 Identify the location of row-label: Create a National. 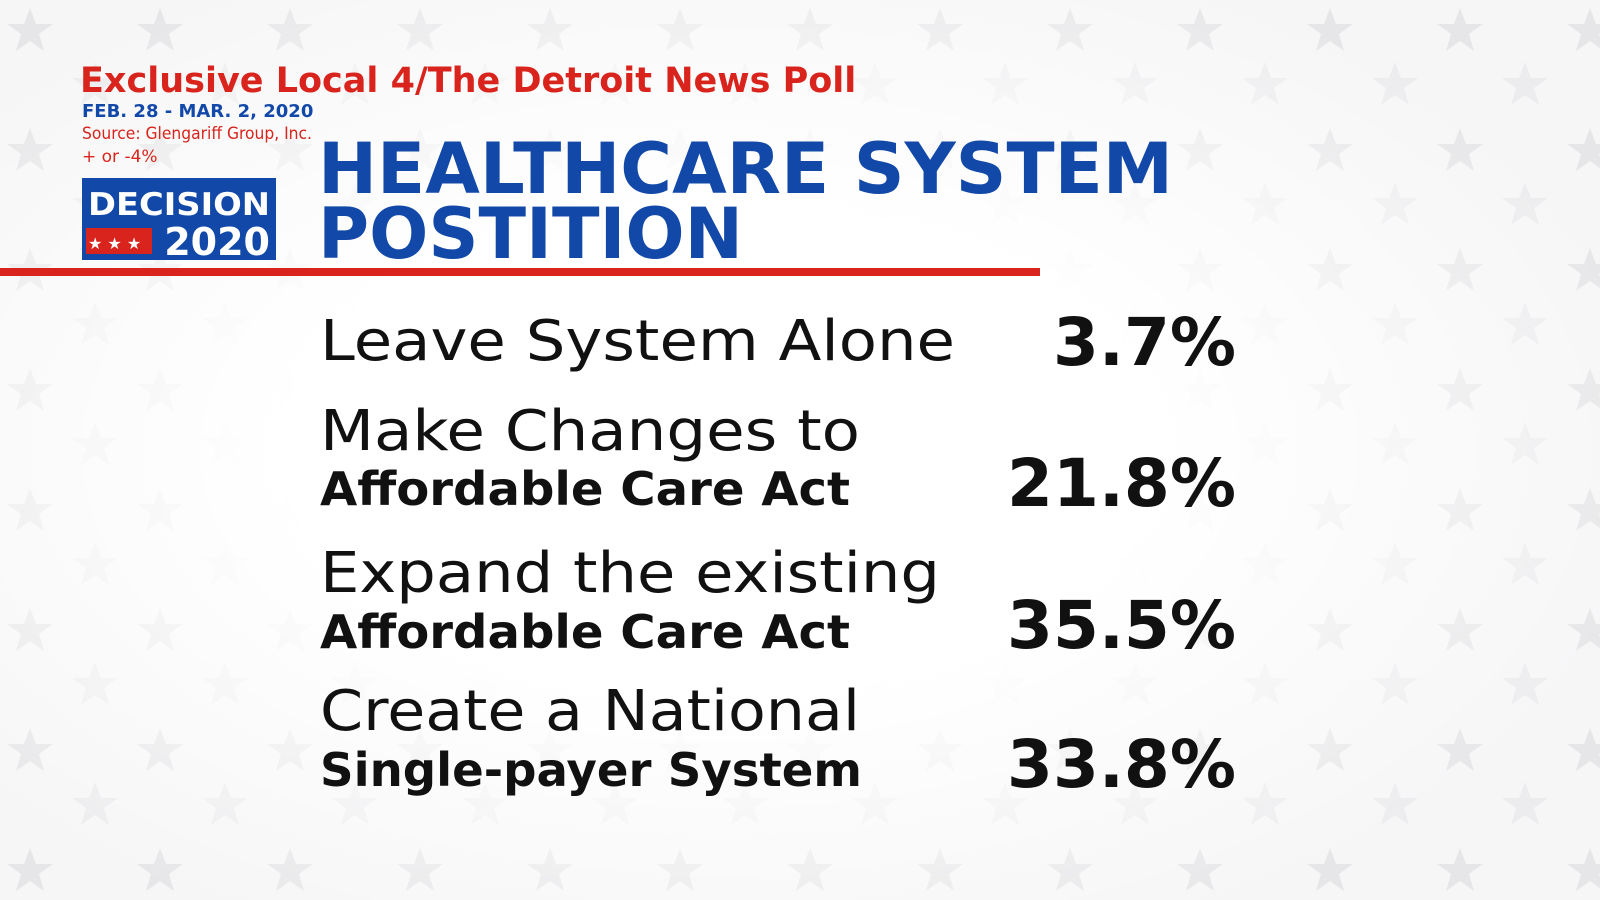
(590, 711).